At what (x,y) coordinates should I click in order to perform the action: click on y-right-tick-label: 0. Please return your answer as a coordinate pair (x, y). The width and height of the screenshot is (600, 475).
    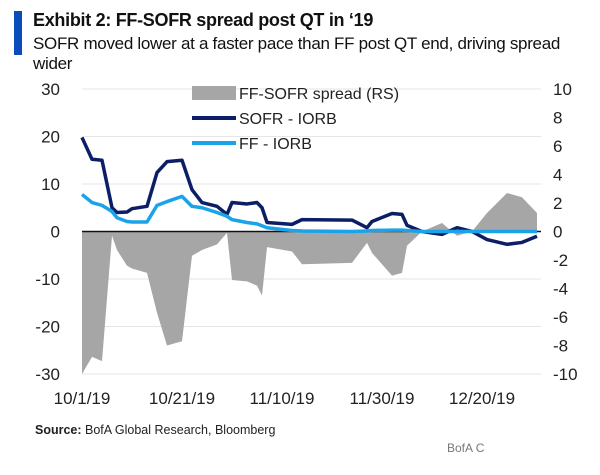
    Looking at the image, I should click on (557, 232).